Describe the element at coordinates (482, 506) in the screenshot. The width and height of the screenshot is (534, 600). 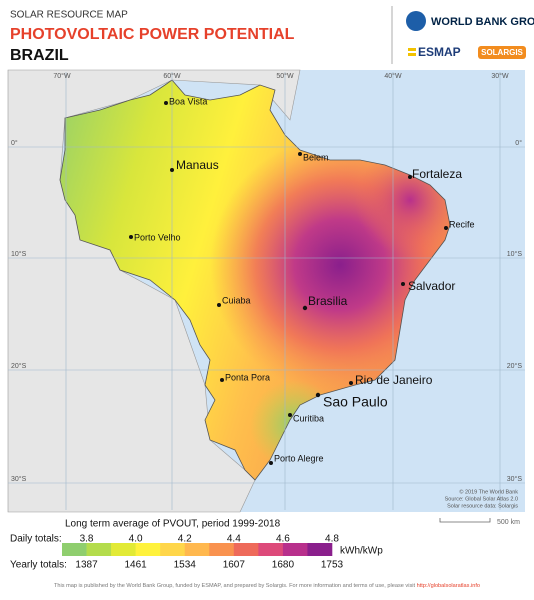
I see `credit: Solar resource data: Solargis` at that location.